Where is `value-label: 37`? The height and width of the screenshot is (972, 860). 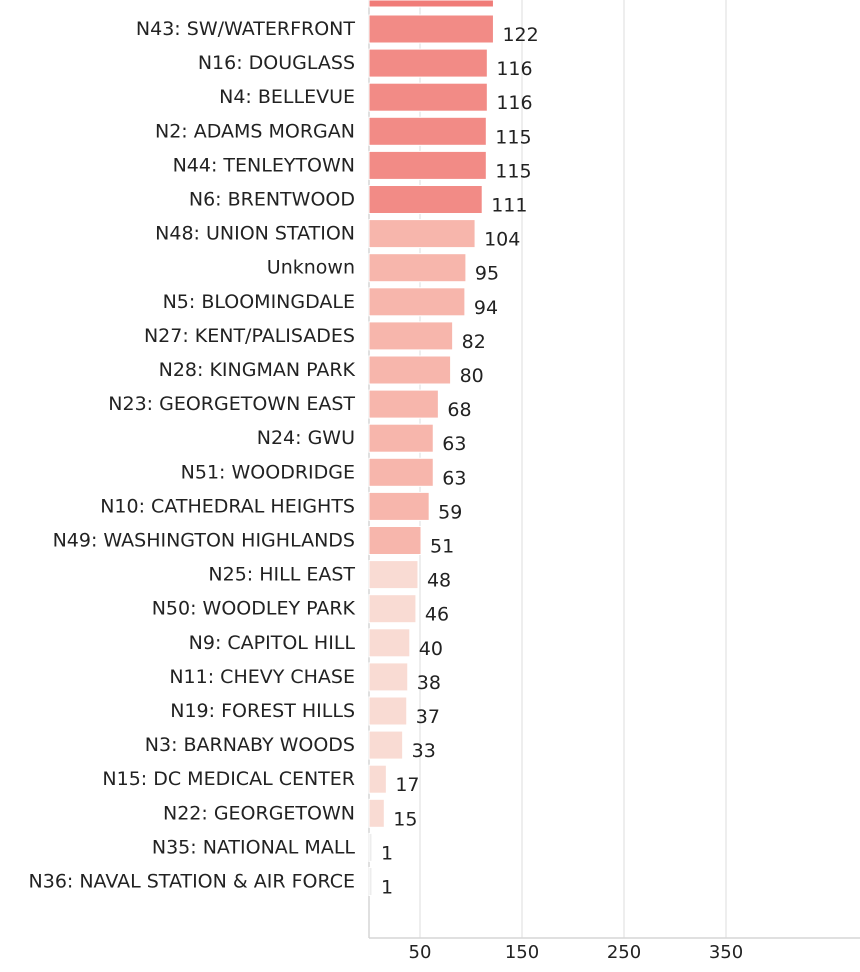
value-label: 37 is located at coordinates (428, 717).